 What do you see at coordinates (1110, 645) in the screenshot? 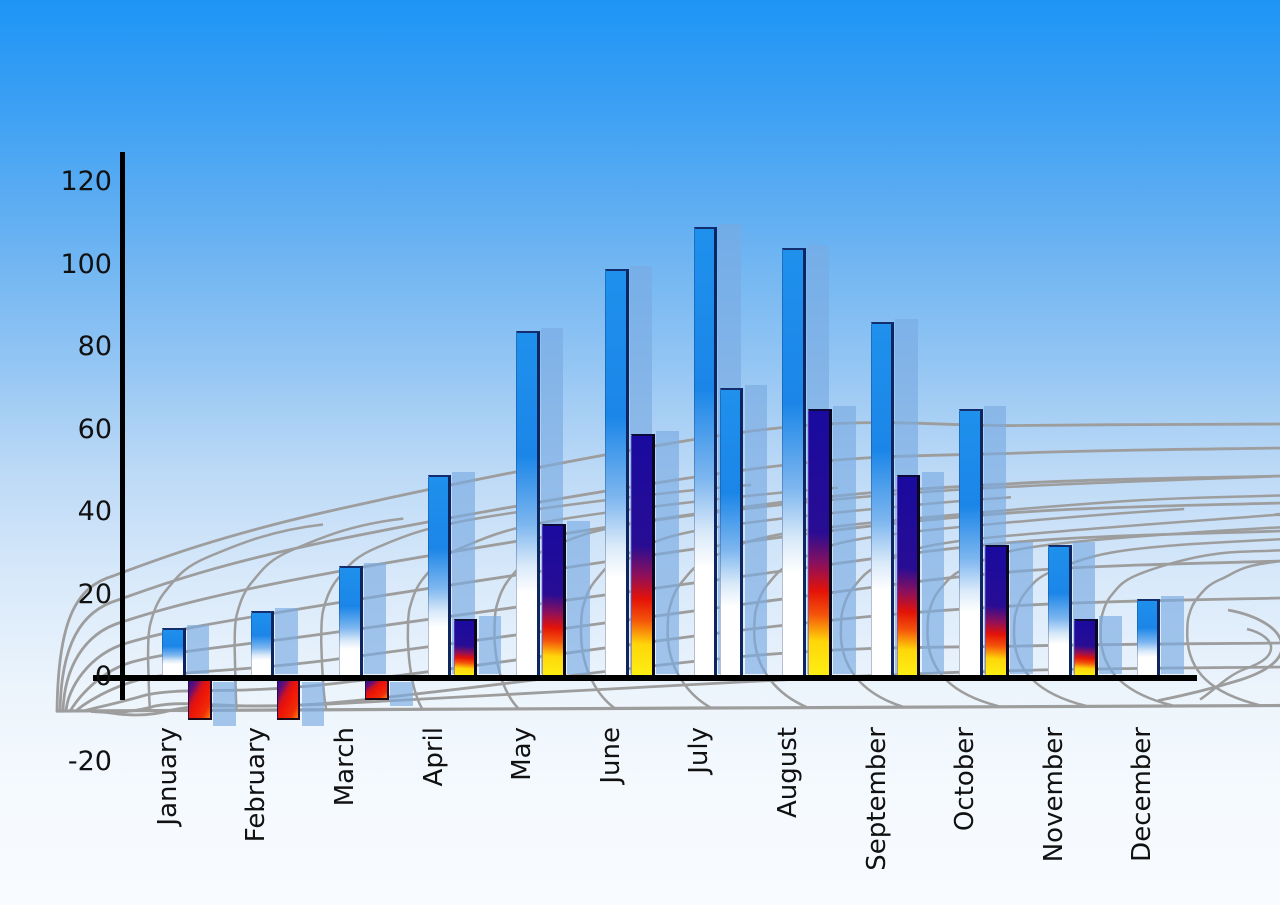
I see `bar-series2-shadow-november` at bounding box center [1110, 645].